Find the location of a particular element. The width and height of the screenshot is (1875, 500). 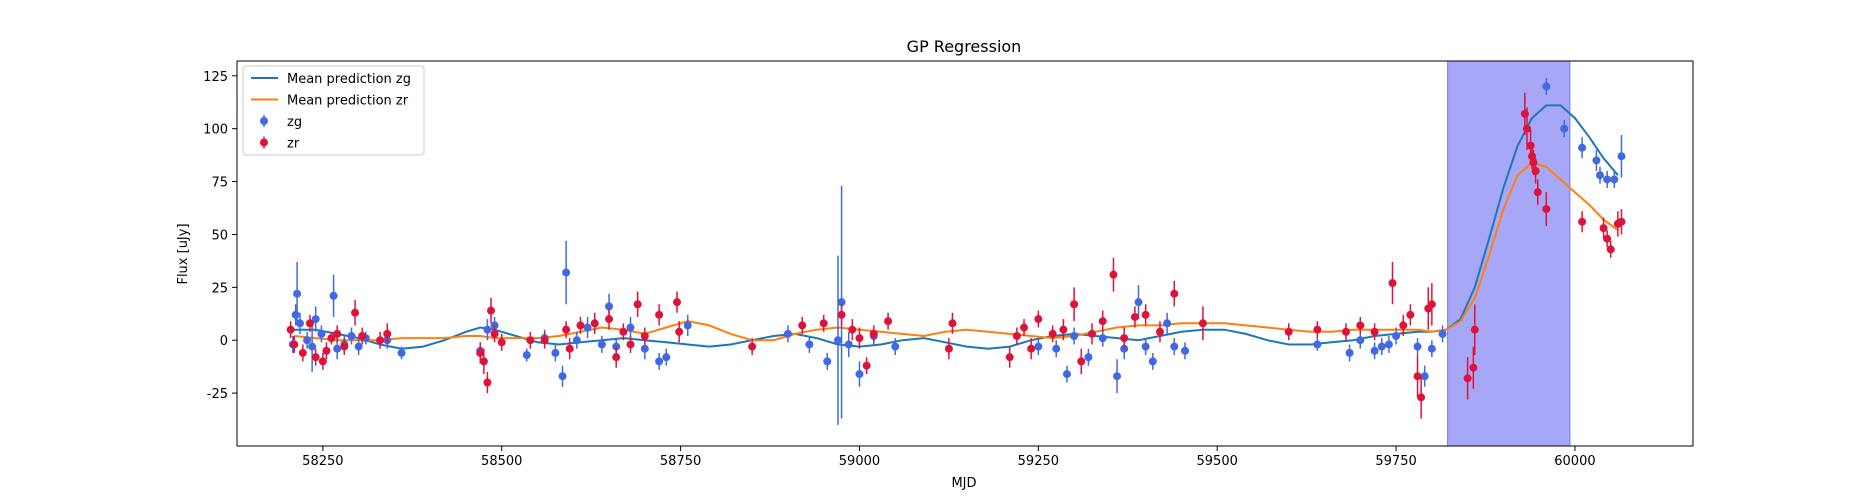

legend-label: zr is located at coordinates (293, 144).